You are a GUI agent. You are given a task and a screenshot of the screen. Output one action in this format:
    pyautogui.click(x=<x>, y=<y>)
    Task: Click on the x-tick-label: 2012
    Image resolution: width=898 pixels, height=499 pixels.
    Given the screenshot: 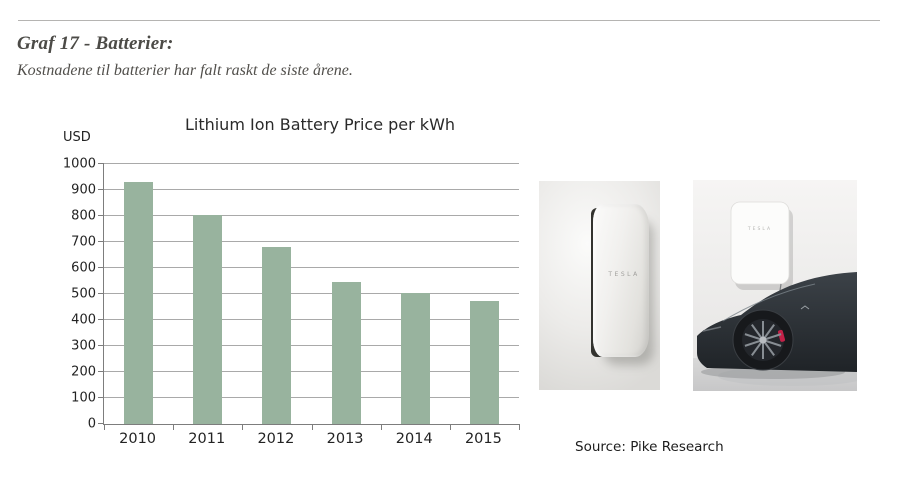 What is the action you would take?
    pyautogui.click(x=276, y=439)
    